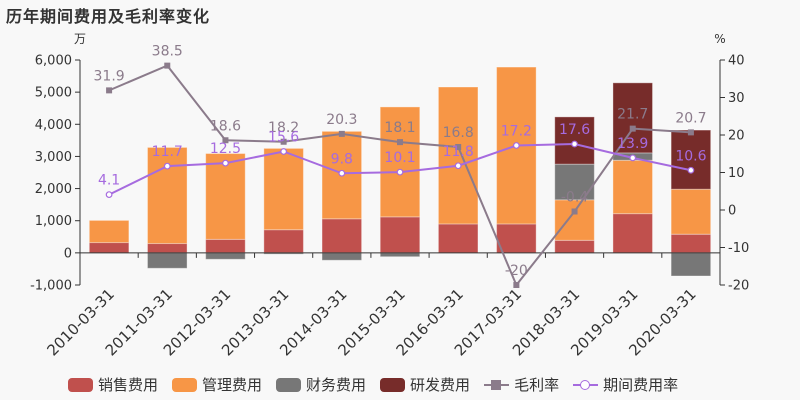 The height and width of the screenshot is (400, 800). What do you see at coordinates (53, 61) in the screenshot?
I see `left-axis-tick-label: 6,000` at bounding box center [53, 61].